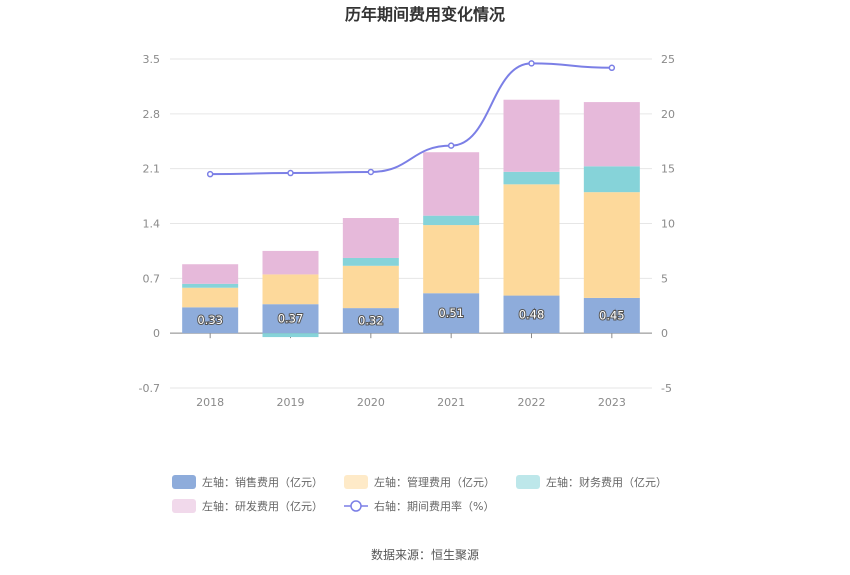 This screenshot has width=850, height=575. Describe the element at coordinates (210, 274) in the screenshot. I see `bar-4-2018` at that location.